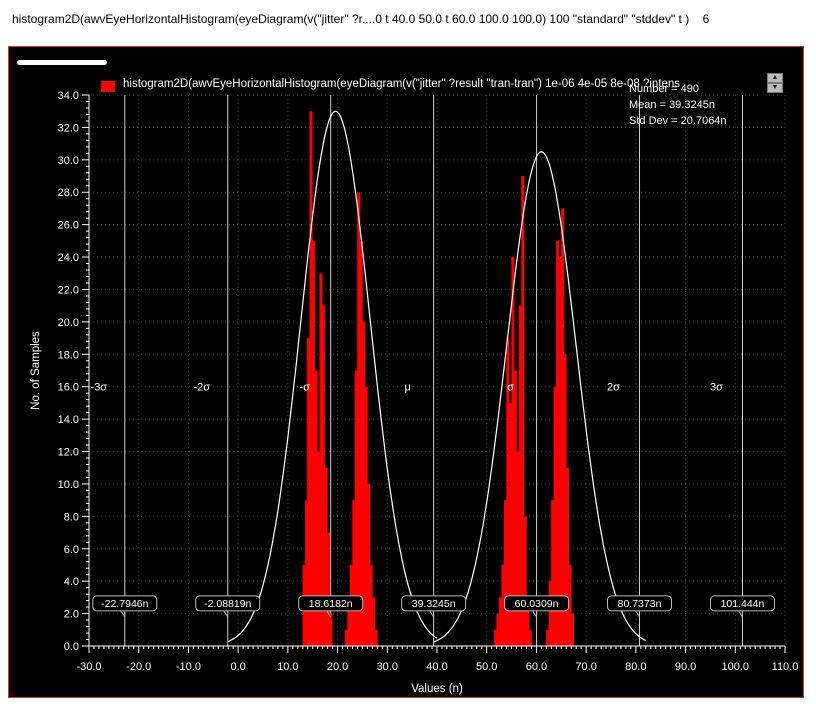 This screenshot has height=704, width=816. What do you see at coordinates (785, 667) in the screenshot?
I see `x-tick-label: 110.0` at bounding box center [785, 667].